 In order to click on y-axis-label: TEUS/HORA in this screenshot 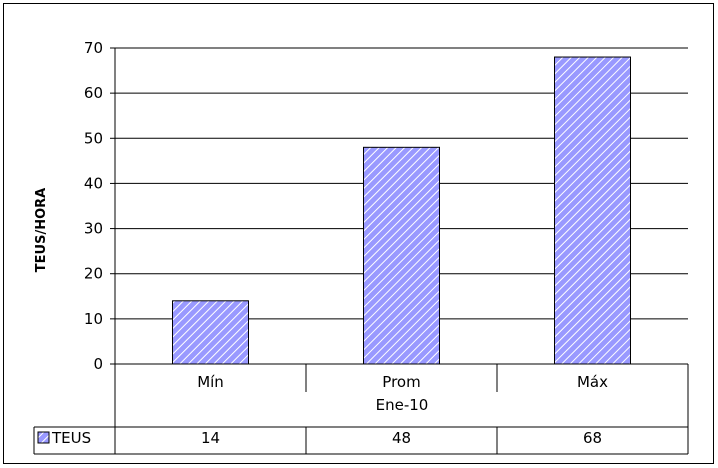, I will do `click(41, 230)`.